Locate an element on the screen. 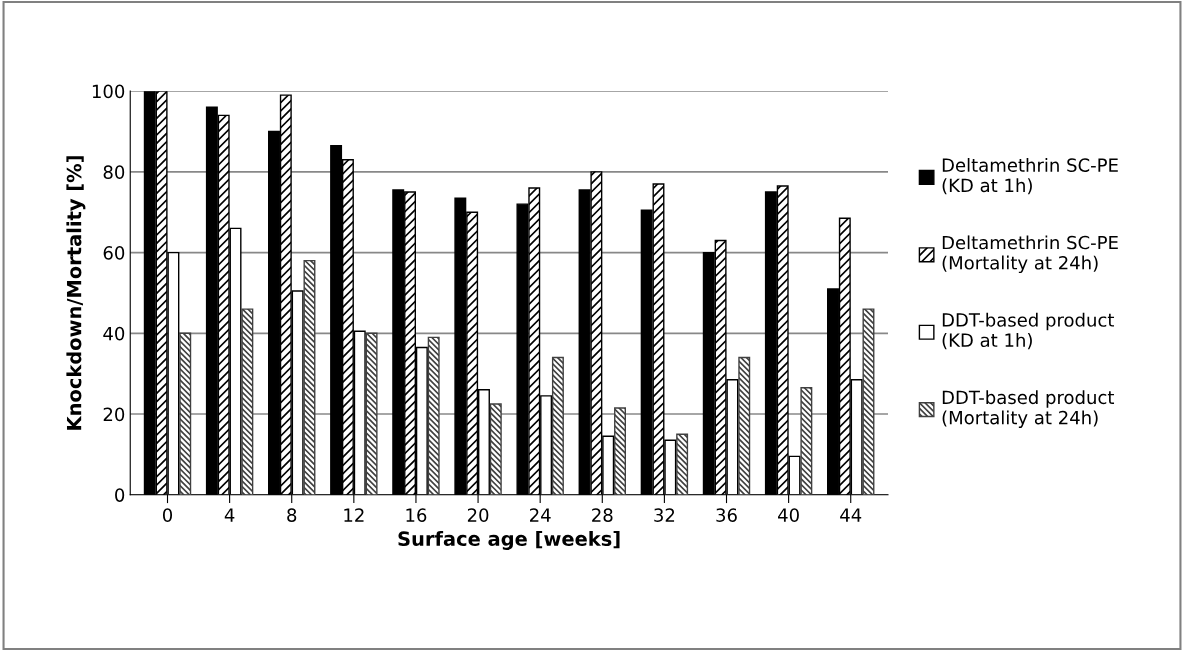 Image resolution: width=1184 pixels, height=651 pixels. x-tick-label: 32 is located at coordinates (664, 515).